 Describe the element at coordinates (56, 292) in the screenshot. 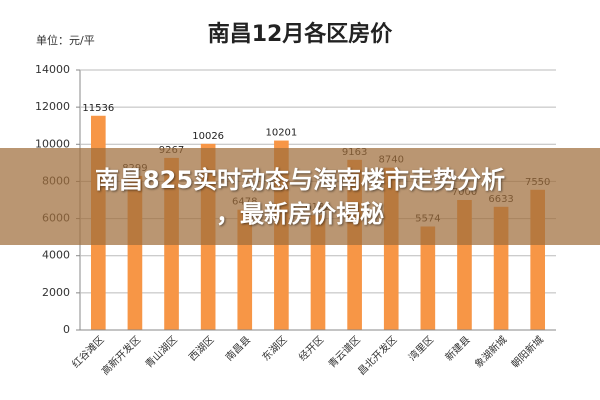

I see `y-tick-label: 2000` at that location.